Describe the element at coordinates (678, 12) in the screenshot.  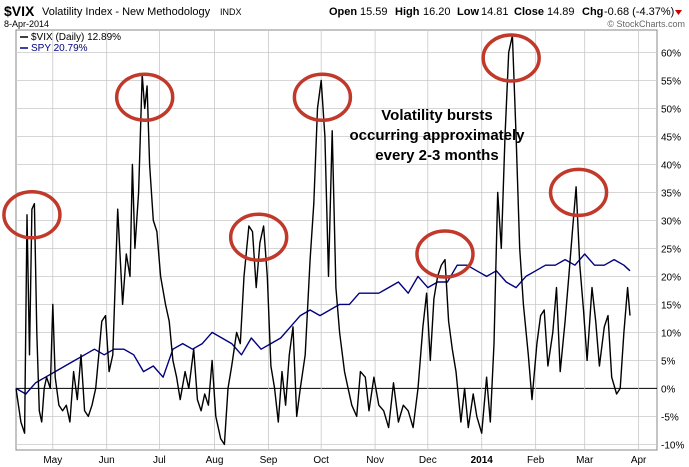
I see `down-triangle-icon` at that location.